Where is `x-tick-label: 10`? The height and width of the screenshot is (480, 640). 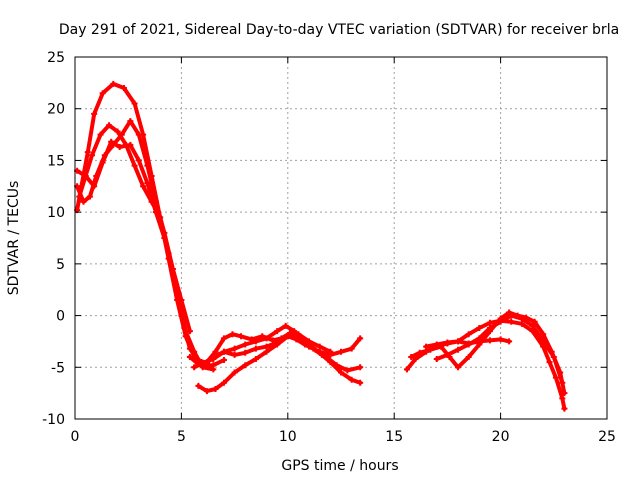
x-tick-label: 10 is located at coordinates (288, 437).